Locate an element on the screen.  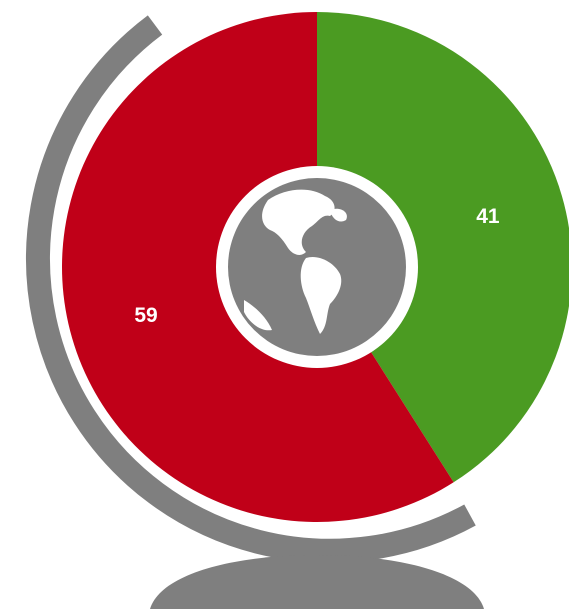
globe-base is located at coordinates (317, 582).